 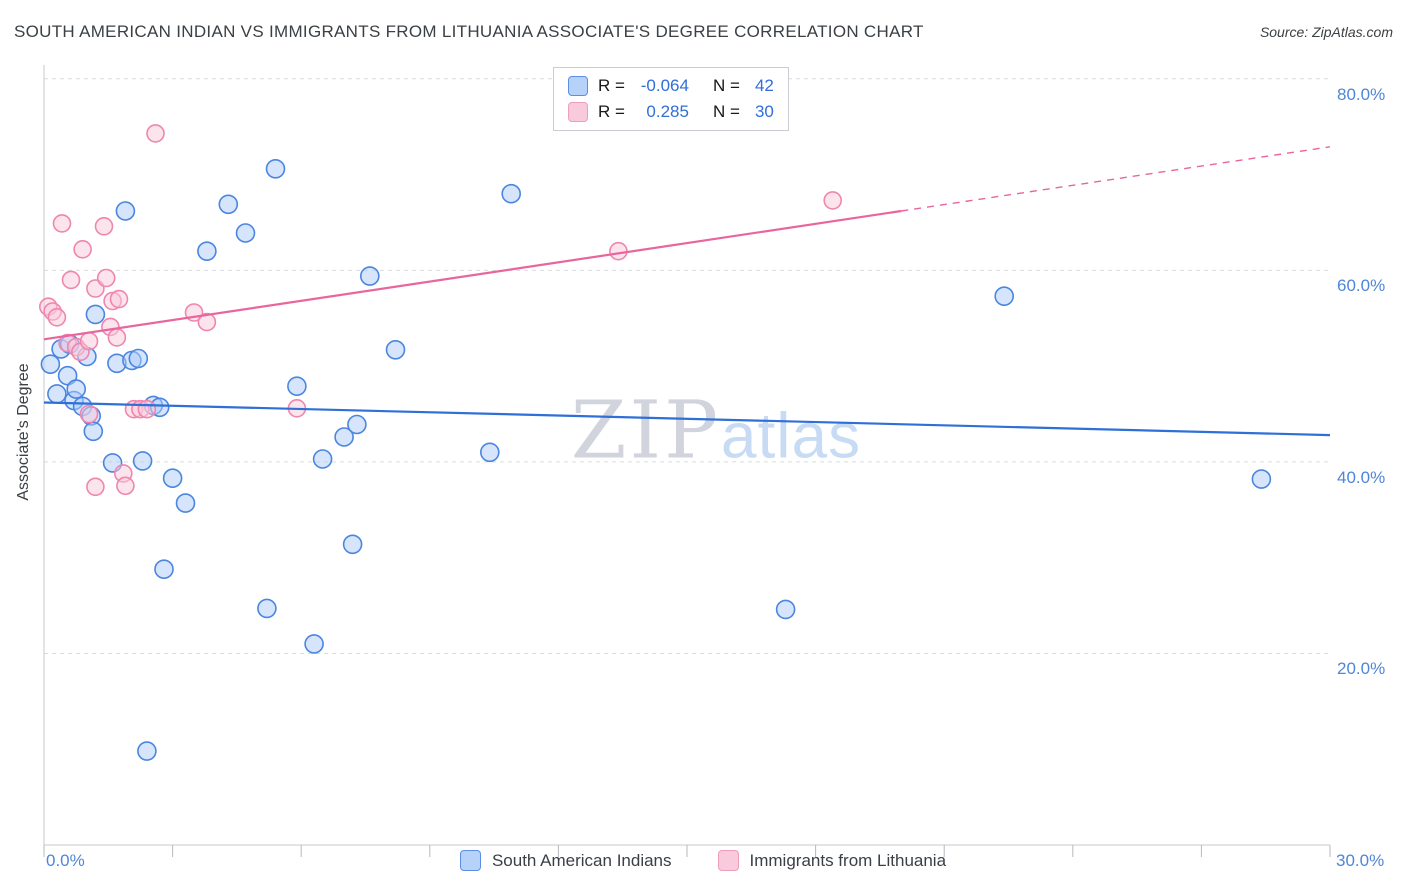 I want to click on y-tick-label: 80.0%, so click(x=1361, y=94).